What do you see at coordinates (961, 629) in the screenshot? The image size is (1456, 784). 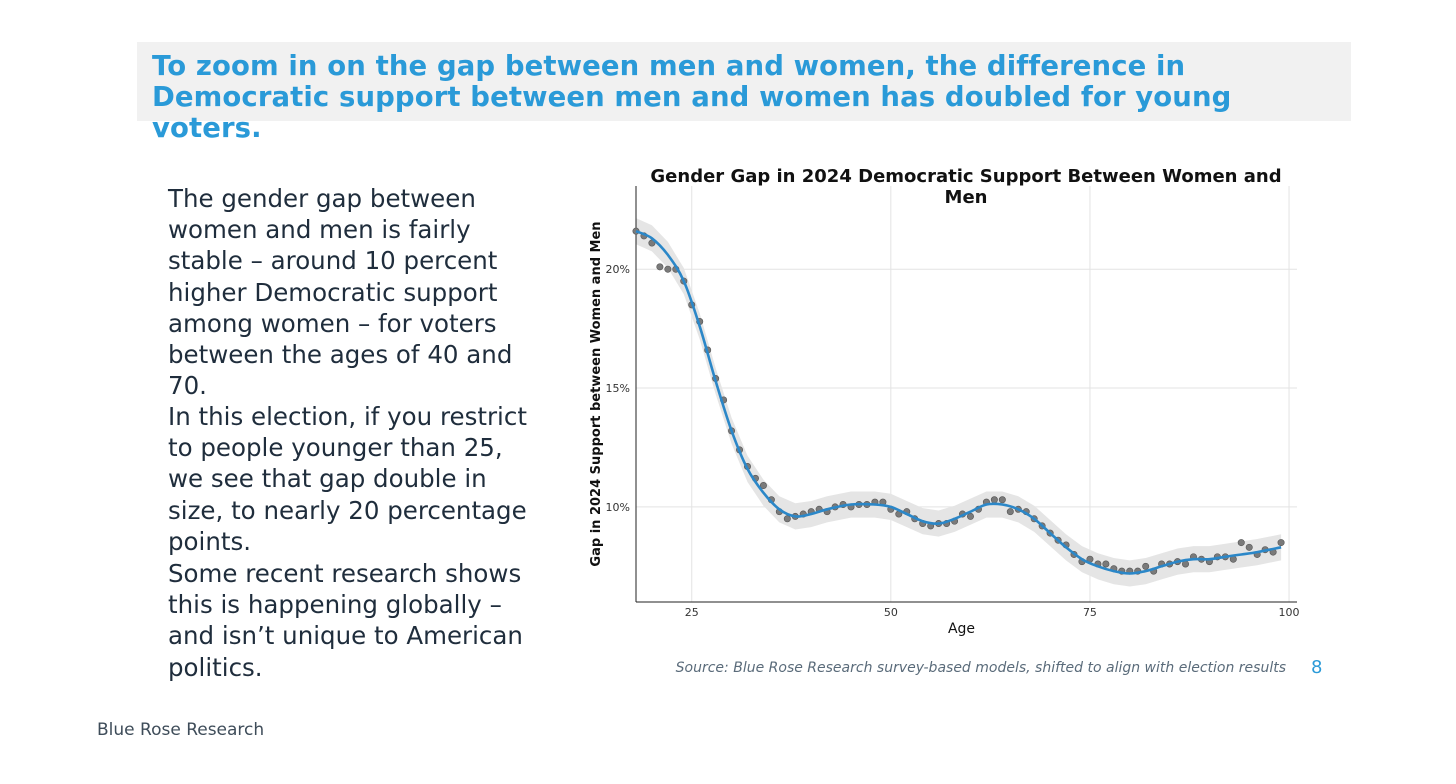 I see `x-axis-label: Age` at bounding box center [961, 629].